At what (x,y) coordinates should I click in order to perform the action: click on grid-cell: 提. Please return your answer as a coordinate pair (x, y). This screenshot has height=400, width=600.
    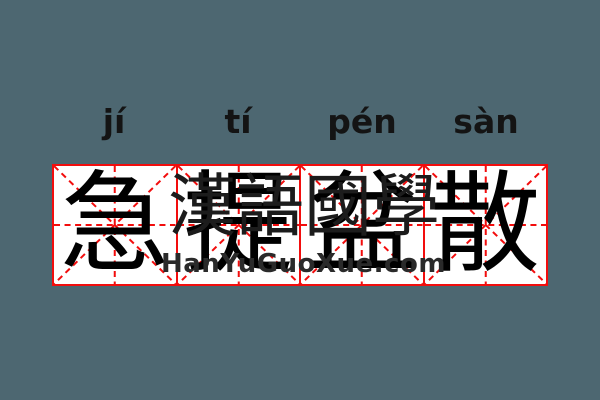
    Looking at the image, I should click on (239, 225).